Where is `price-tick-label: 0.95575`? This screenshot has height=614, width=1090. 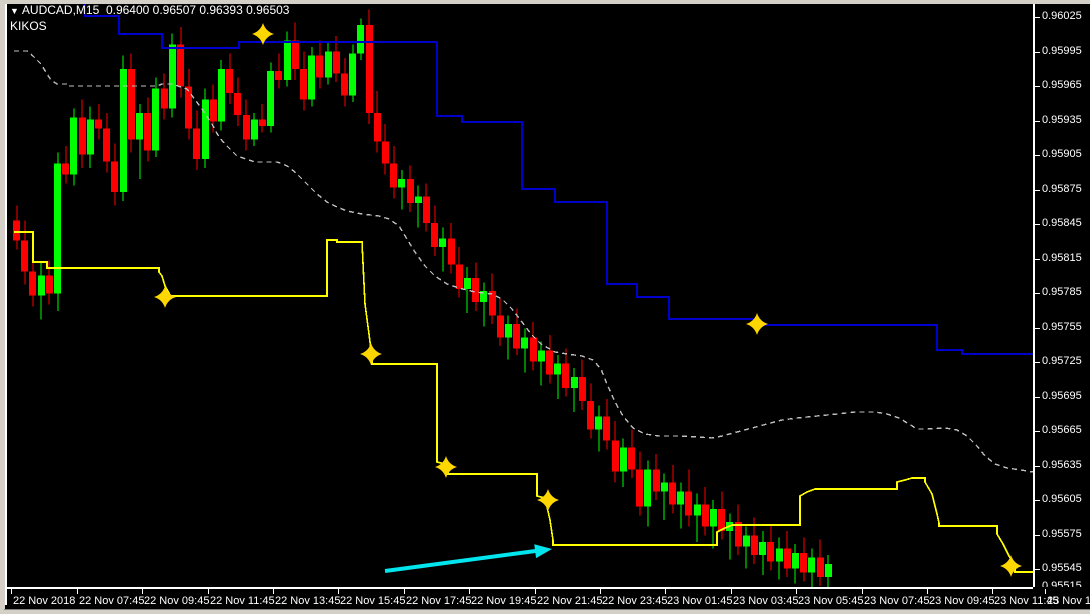
price-tick-label: 0.95575 is located at coordinates (1062, 534).